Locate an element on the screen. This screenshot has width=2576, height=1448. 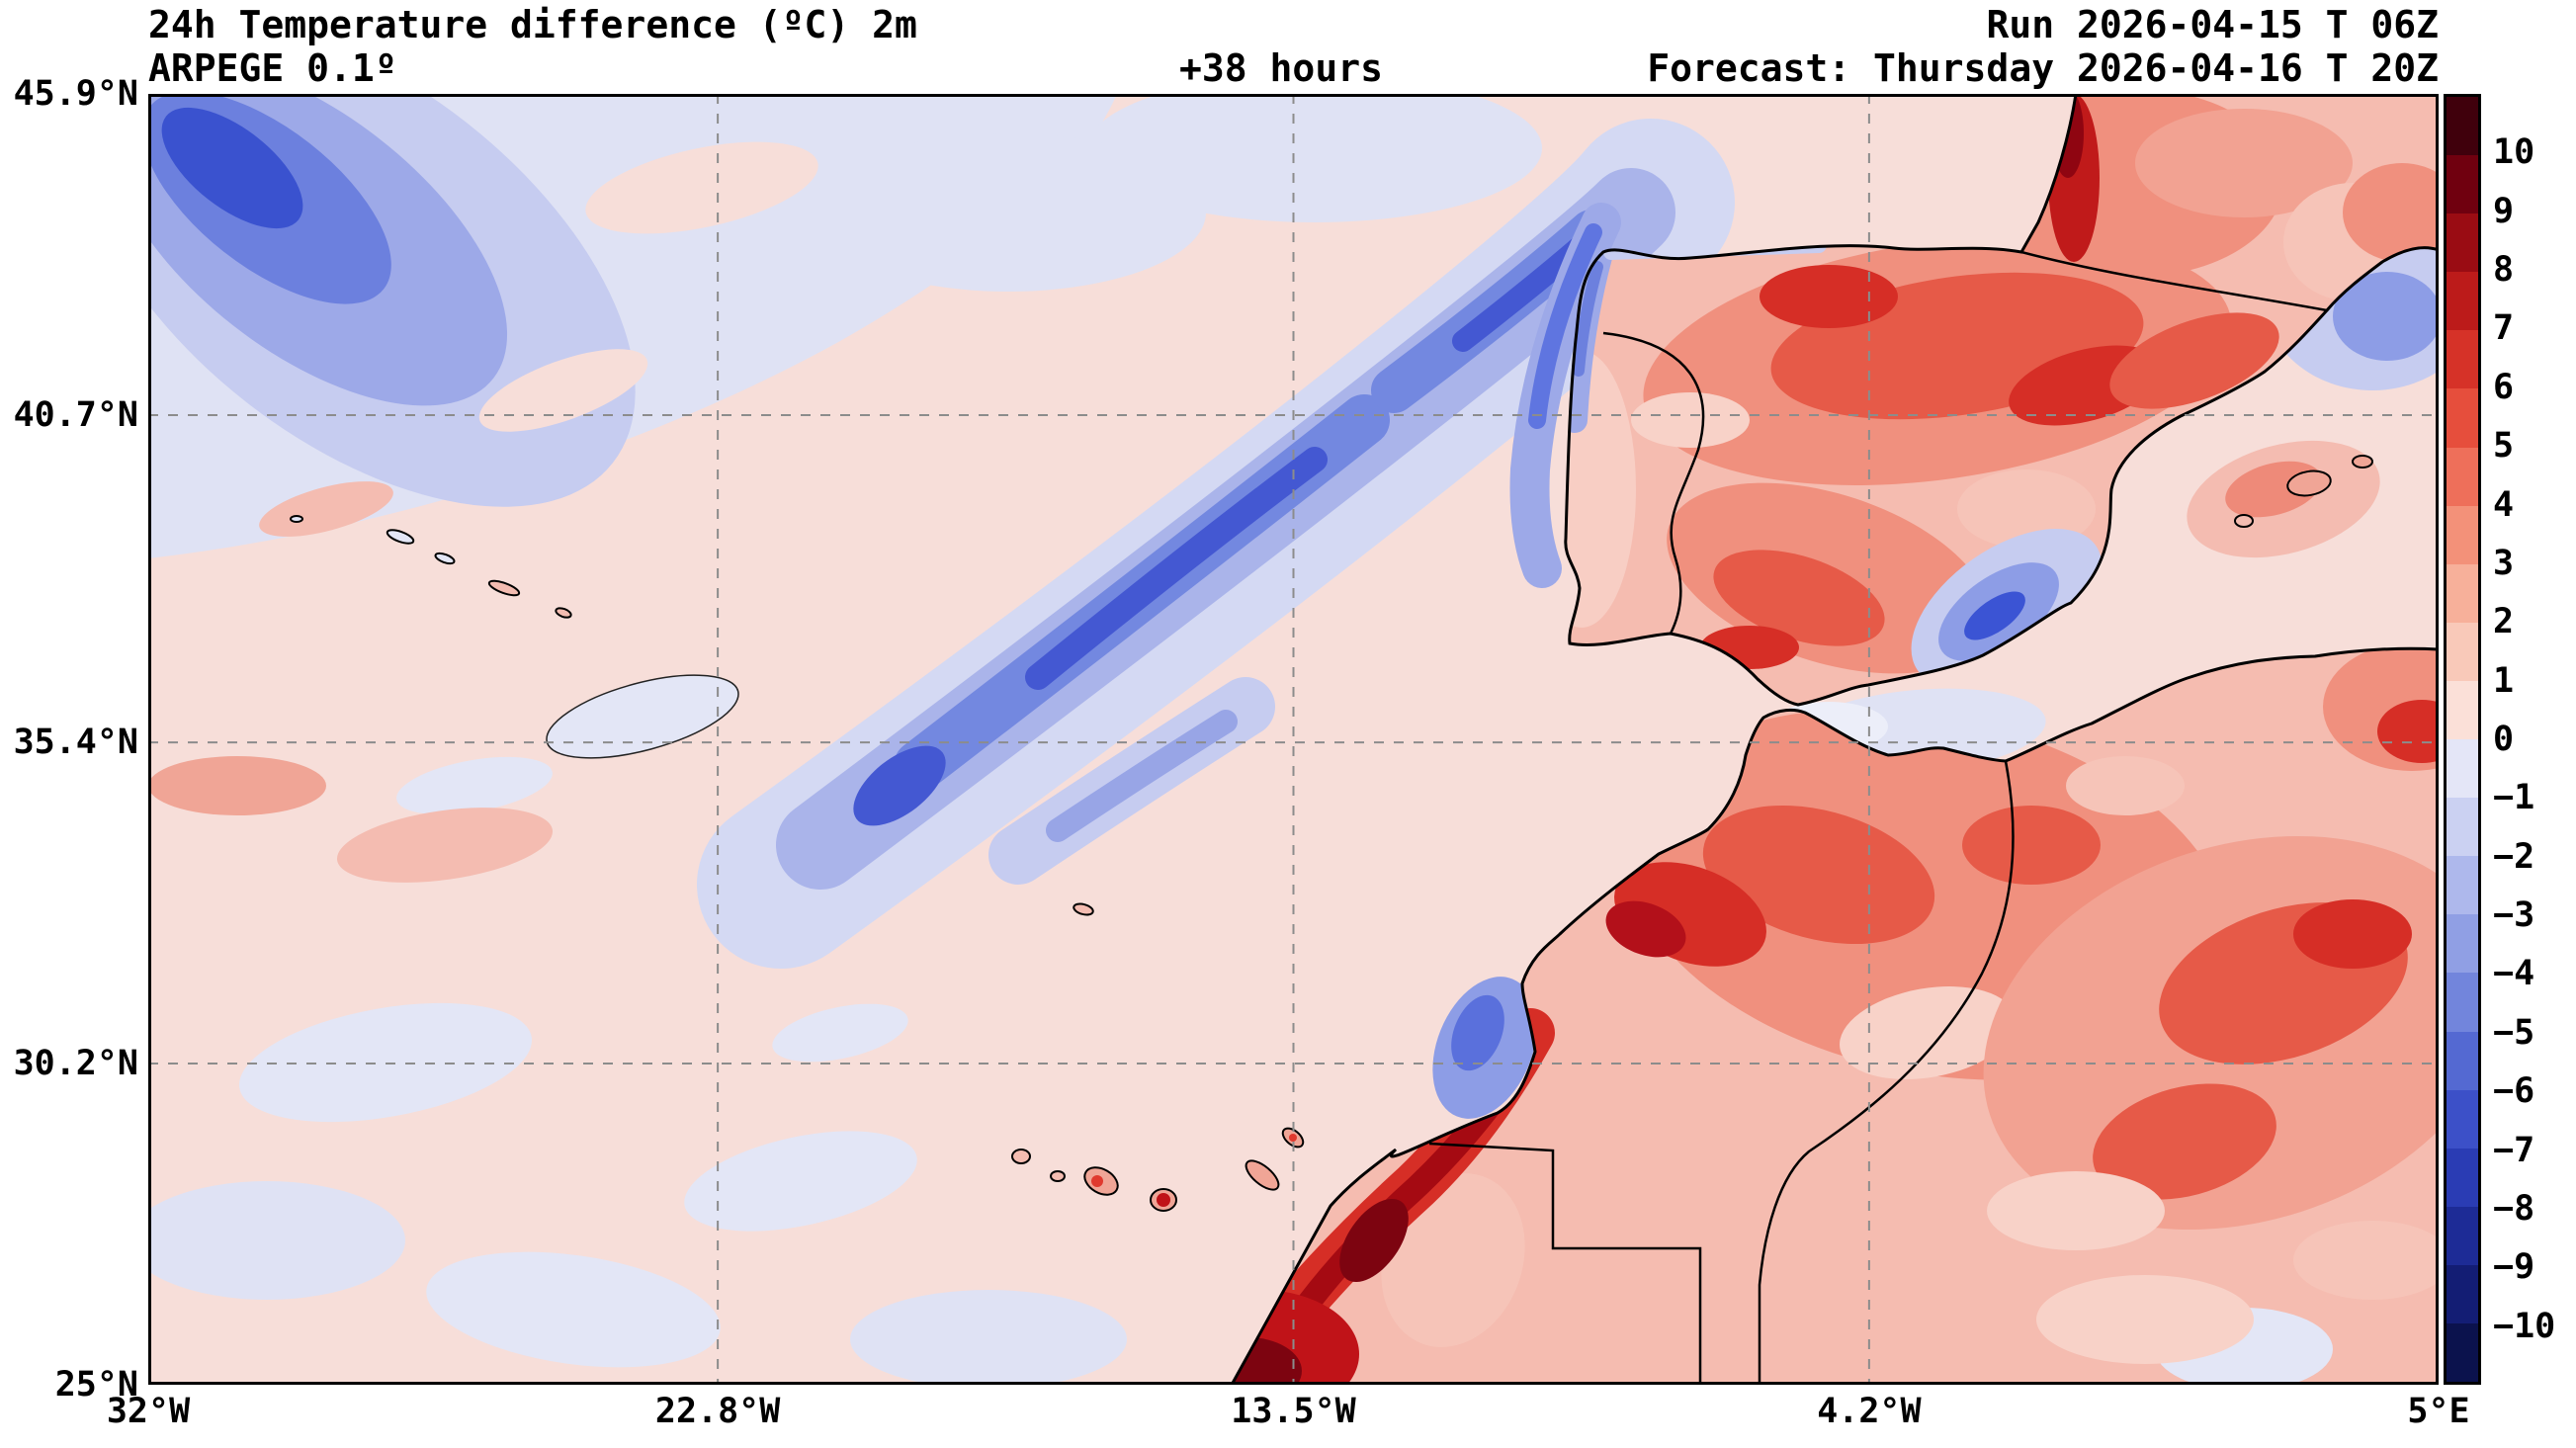
colorbar is located at coordinates (2462, 739).